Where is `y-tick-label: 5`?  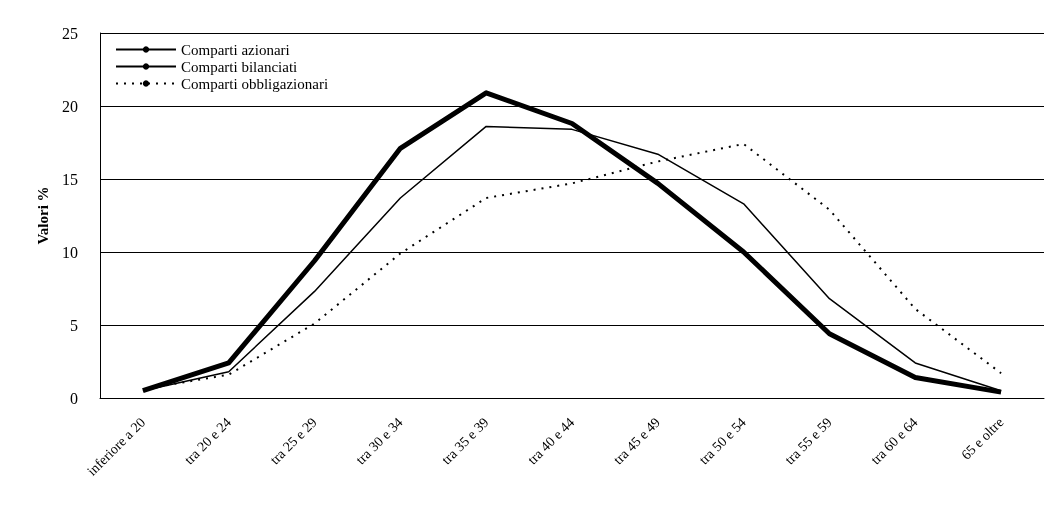 y-tick-label: 5 is located at coordinates (74, 325).